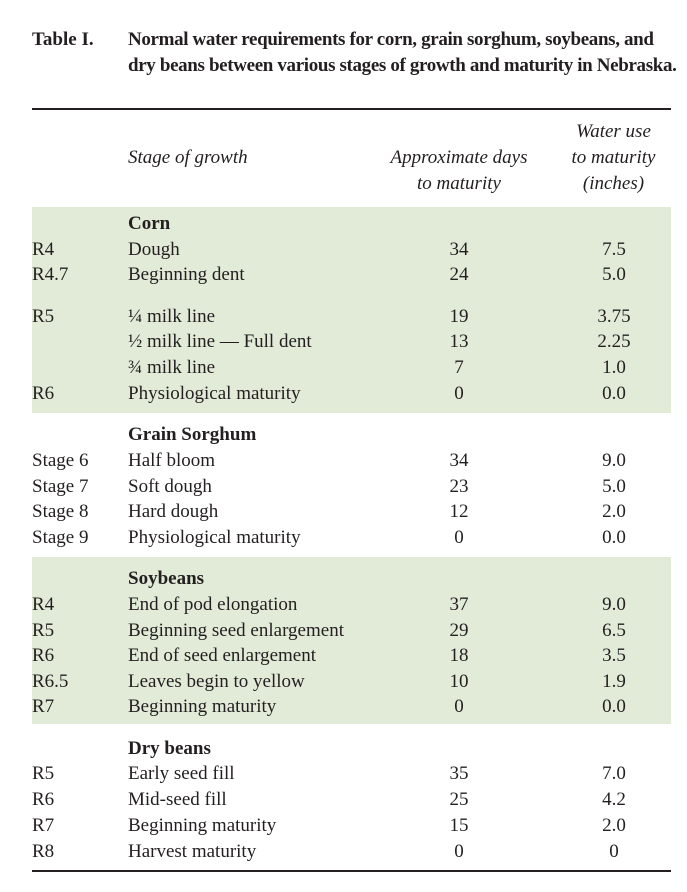 The height and width of the screenshot is (892, 687). Describe the element at coordinates (222, 655) in the screenshot. I see `growth-stage-name: End of seed enlargement` at that location.